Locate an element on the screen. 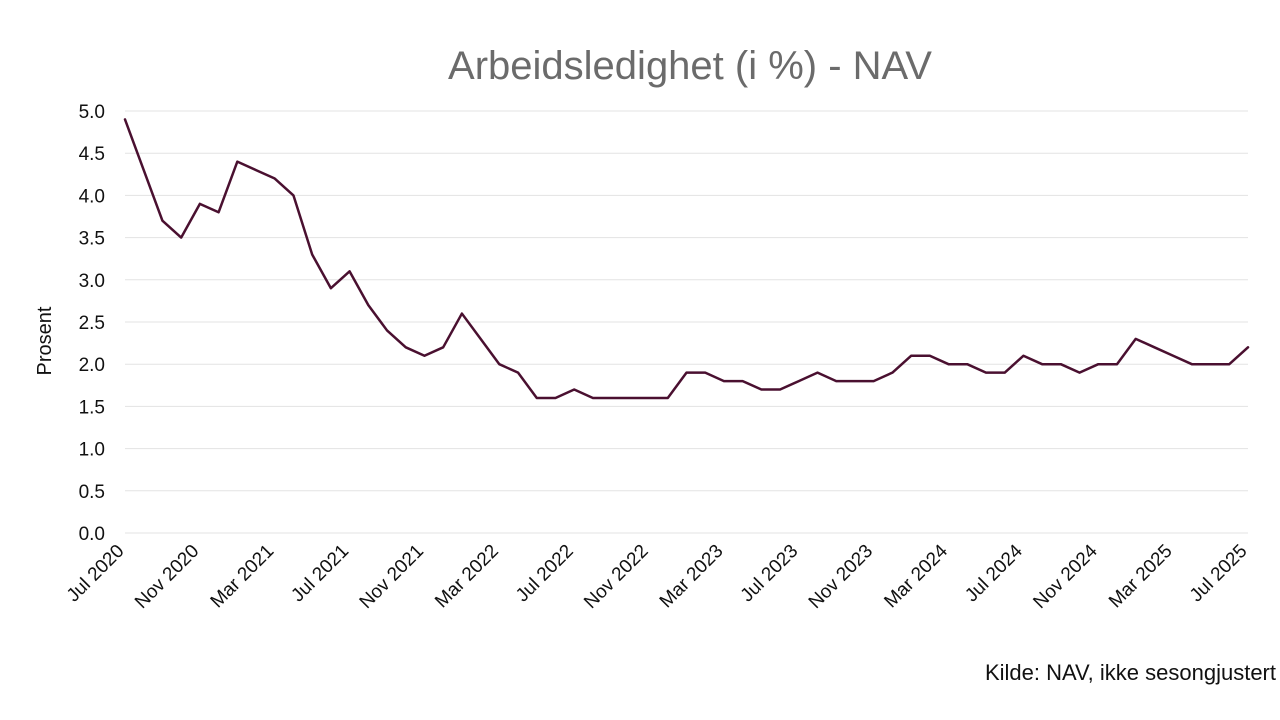 Image resolution: width=1280 pixels, height=720 pixels. y-tick-label: 1.5 is located at coordinates (92, 407).